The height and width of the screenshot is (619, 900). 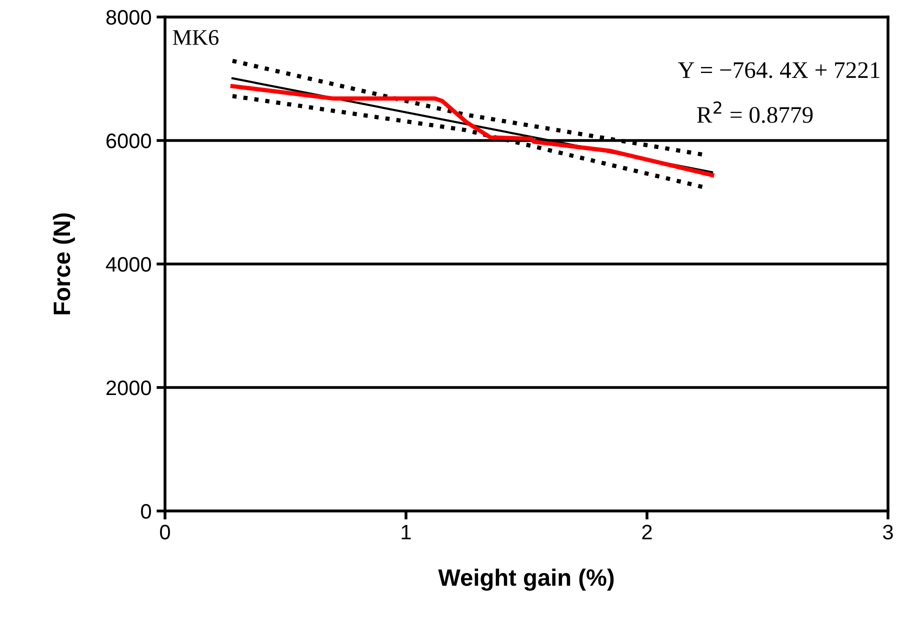 What do you see at coordinates (779, 70) in the screenshot?
I see `annotation: Y = −764. 4X + 7221` at bounding box center [779, 70].